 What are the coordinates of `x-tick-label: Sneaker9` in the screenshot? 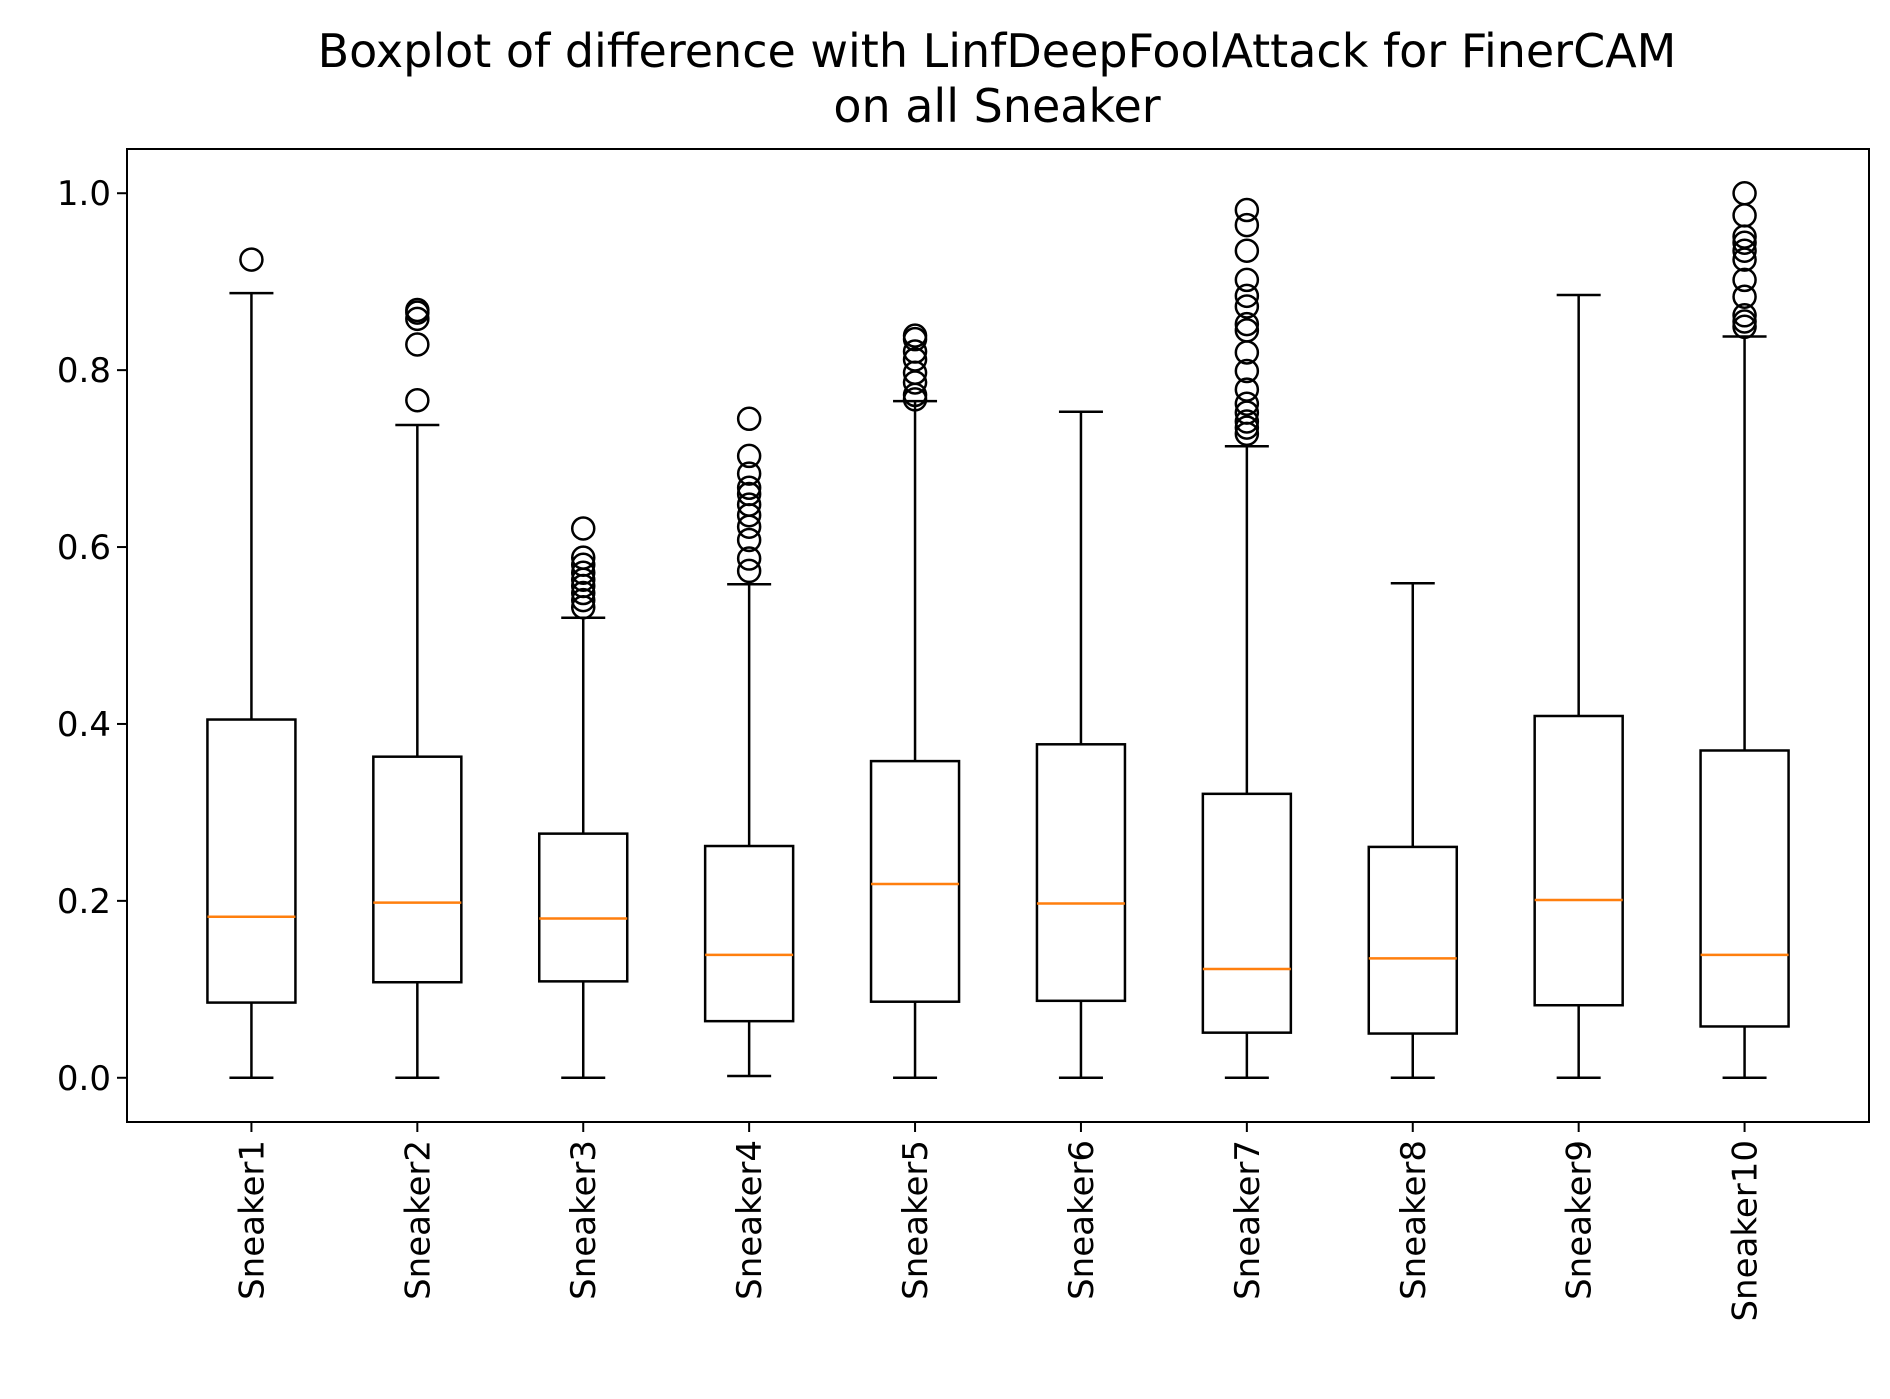 It's located at (1580, 1220).